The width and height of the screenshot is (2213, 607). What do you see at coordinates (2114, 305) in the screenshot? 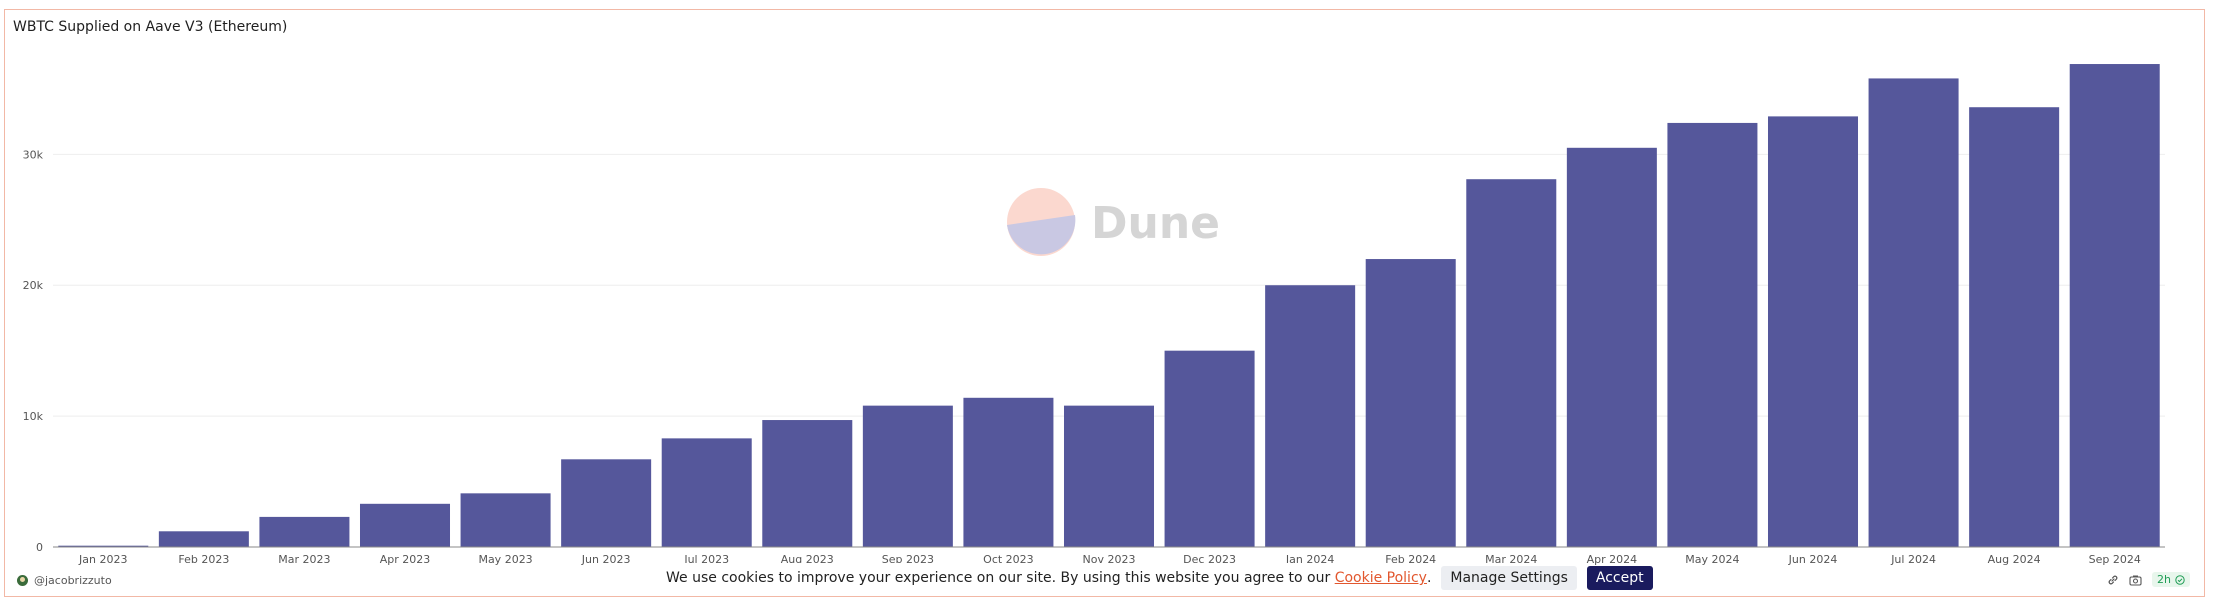
I see `bar-sep-2024` at bounding box center [2114, 305].